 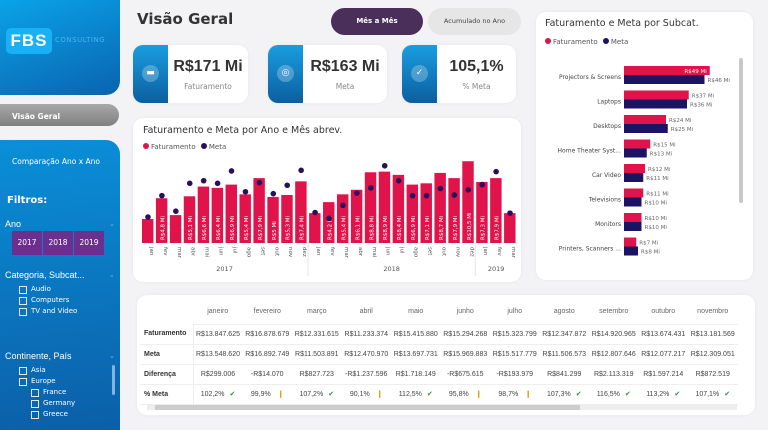 What do you see at coordinates (658, 394) in the screenshot?
I see `table-cell: 113,2%` at bounding box center [658, 394].